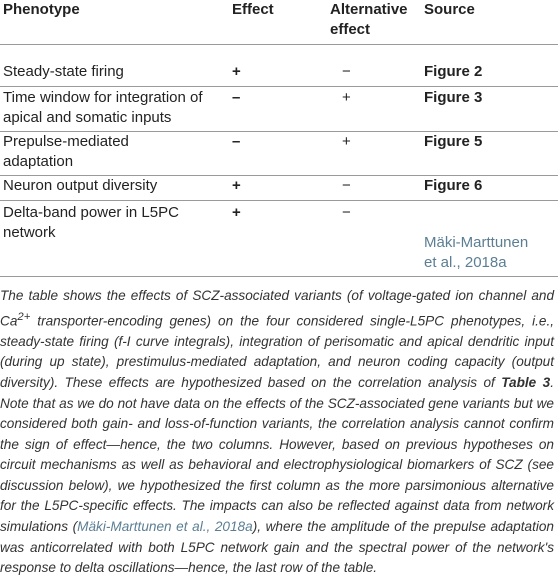 The height and width of the screenshot is (579, 558). Describe the element at coordinates (453, 71) in the screenshot. I see `source-figure: Figure 2` at that location.